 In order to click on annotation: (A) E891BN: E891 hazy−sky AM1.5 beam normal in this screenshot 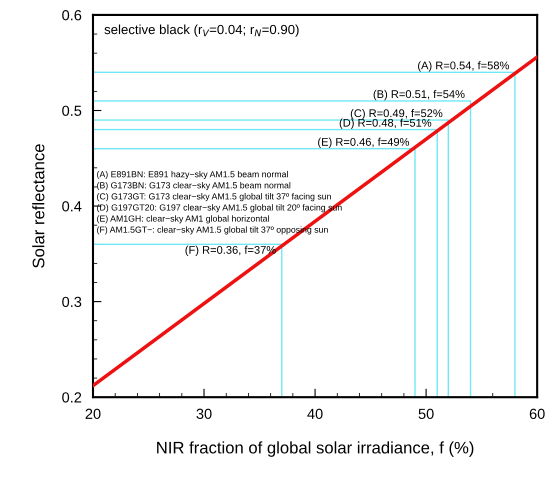, I will do `click(192, 175)`.